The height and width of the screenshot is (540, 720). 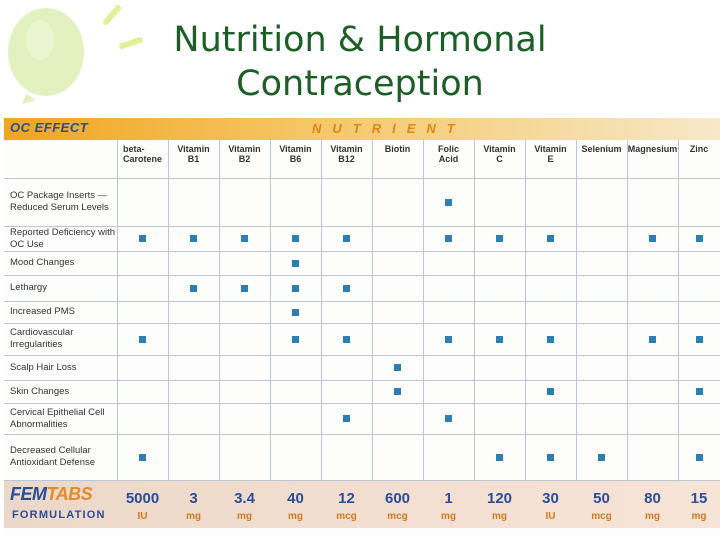 I want to click on nutrient-name-line-2: B6, so click(x=295, y=159).